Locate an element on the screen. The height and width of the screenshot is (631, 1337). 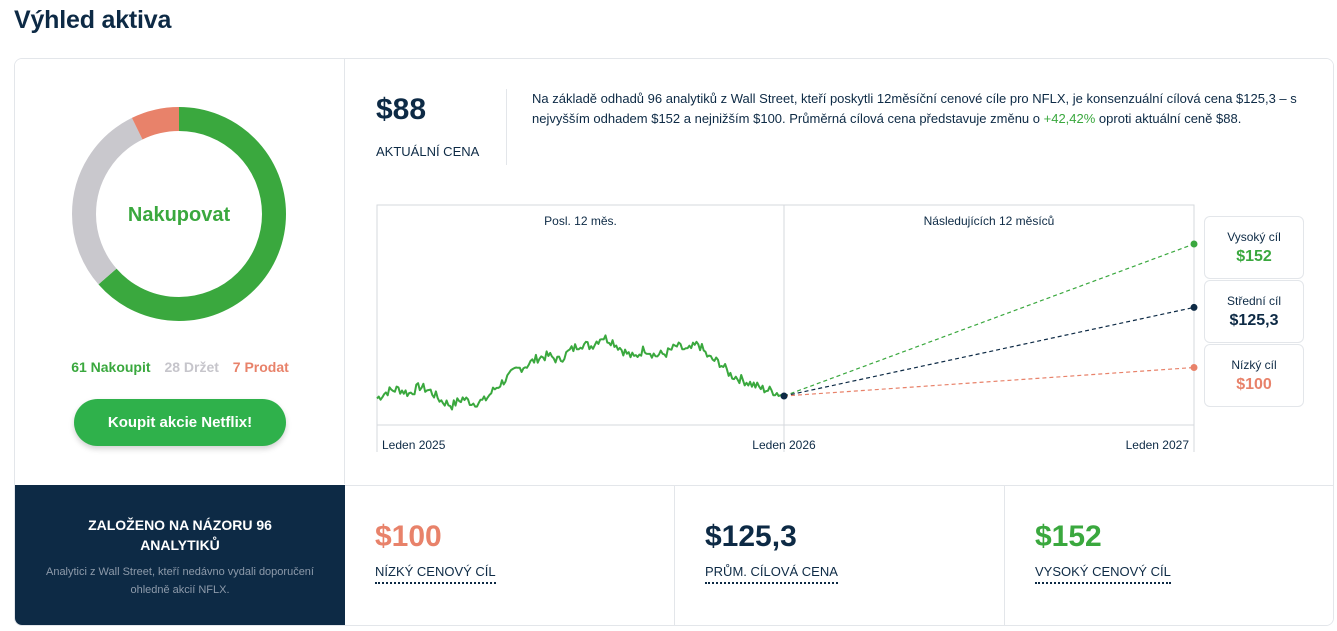
target-mid-value: $125,3 is located at coordinates (1254, 320).